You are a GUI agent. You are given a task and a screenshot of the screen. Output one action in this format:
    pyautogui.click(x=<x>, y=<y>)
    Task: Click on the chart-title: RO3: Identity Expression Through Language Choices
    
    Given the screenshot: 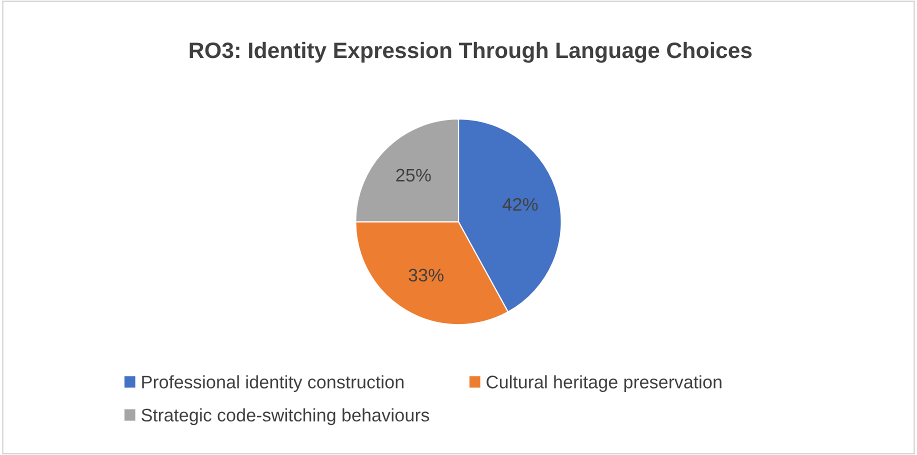 What is the action you would take?
    pyautogui.click(x=471, y=52)
    